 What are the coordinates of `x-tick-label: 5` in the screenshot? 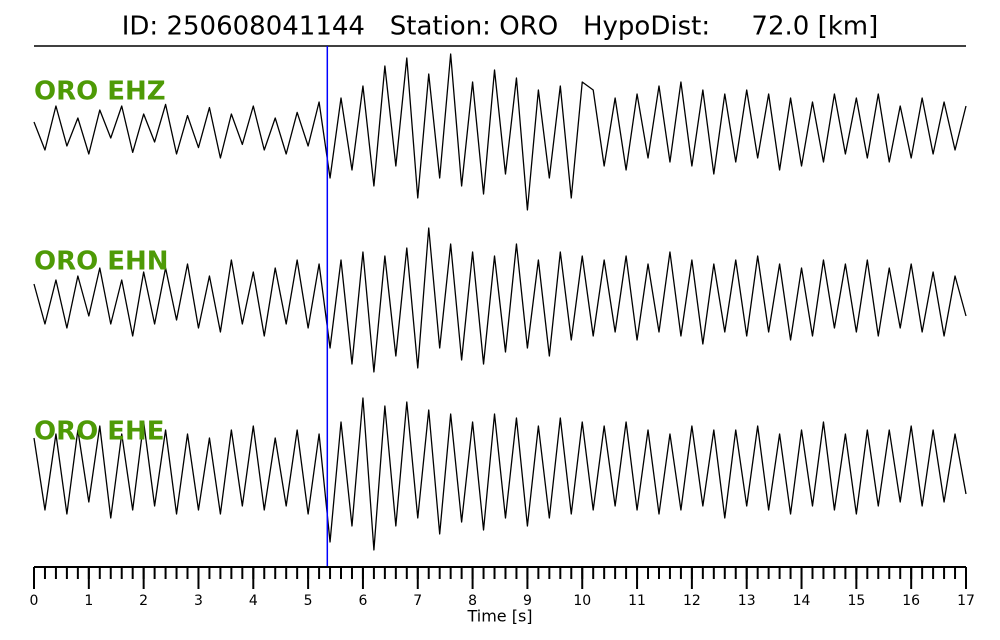 It's located at (308, 601).